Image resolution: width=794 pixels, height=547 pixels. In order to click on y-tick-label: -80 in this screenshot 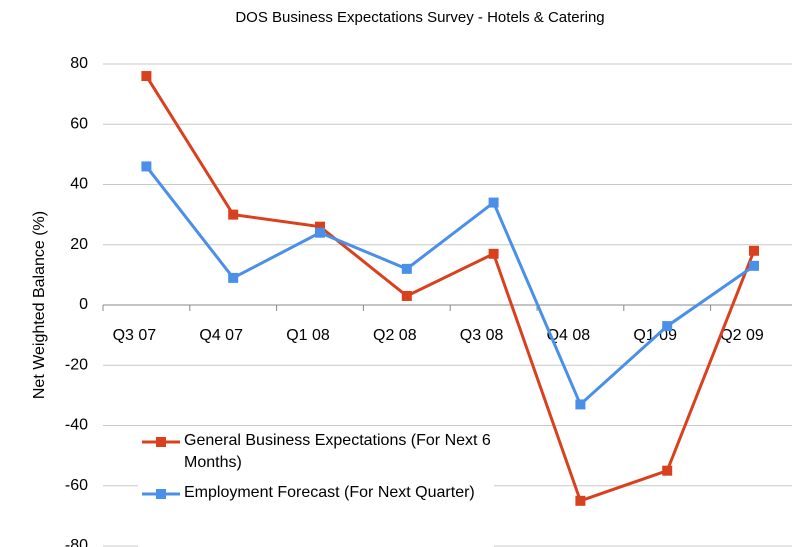, I will do `click(76, 542)`.